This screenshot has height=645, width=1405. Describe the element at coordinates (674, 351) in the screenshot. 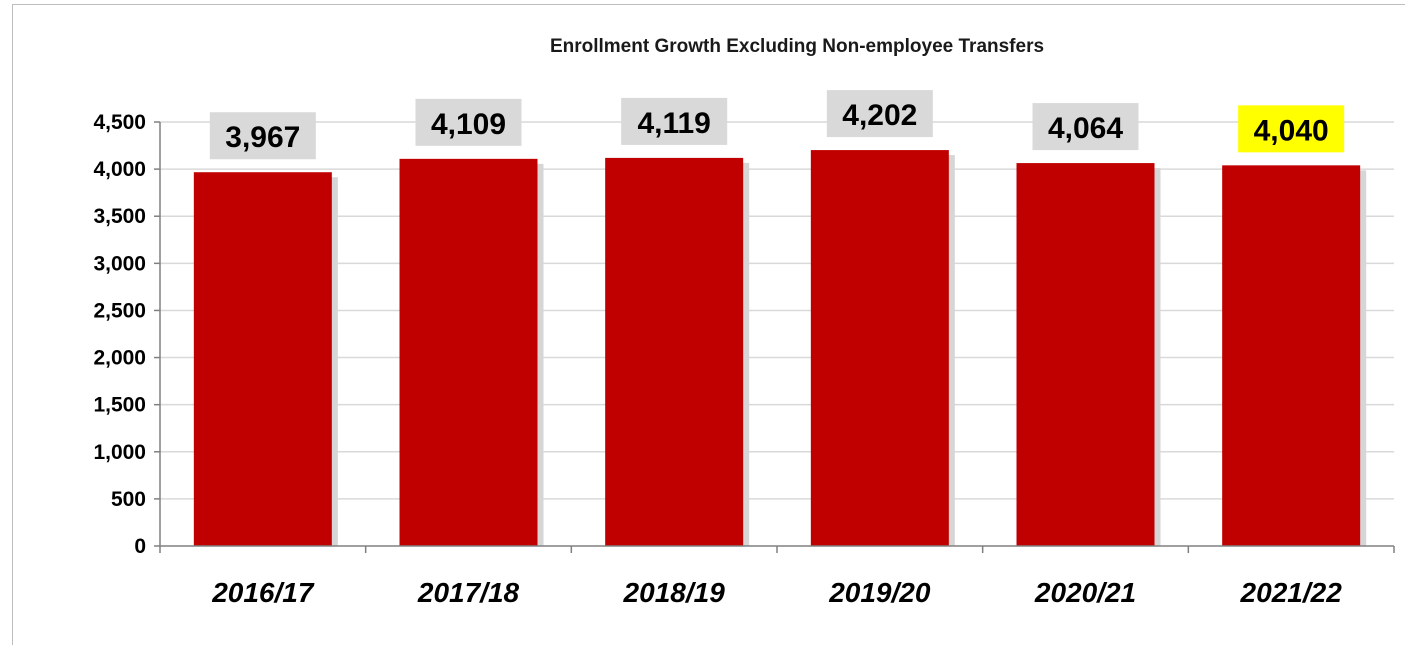

I see `bar-2018/19` at that location.